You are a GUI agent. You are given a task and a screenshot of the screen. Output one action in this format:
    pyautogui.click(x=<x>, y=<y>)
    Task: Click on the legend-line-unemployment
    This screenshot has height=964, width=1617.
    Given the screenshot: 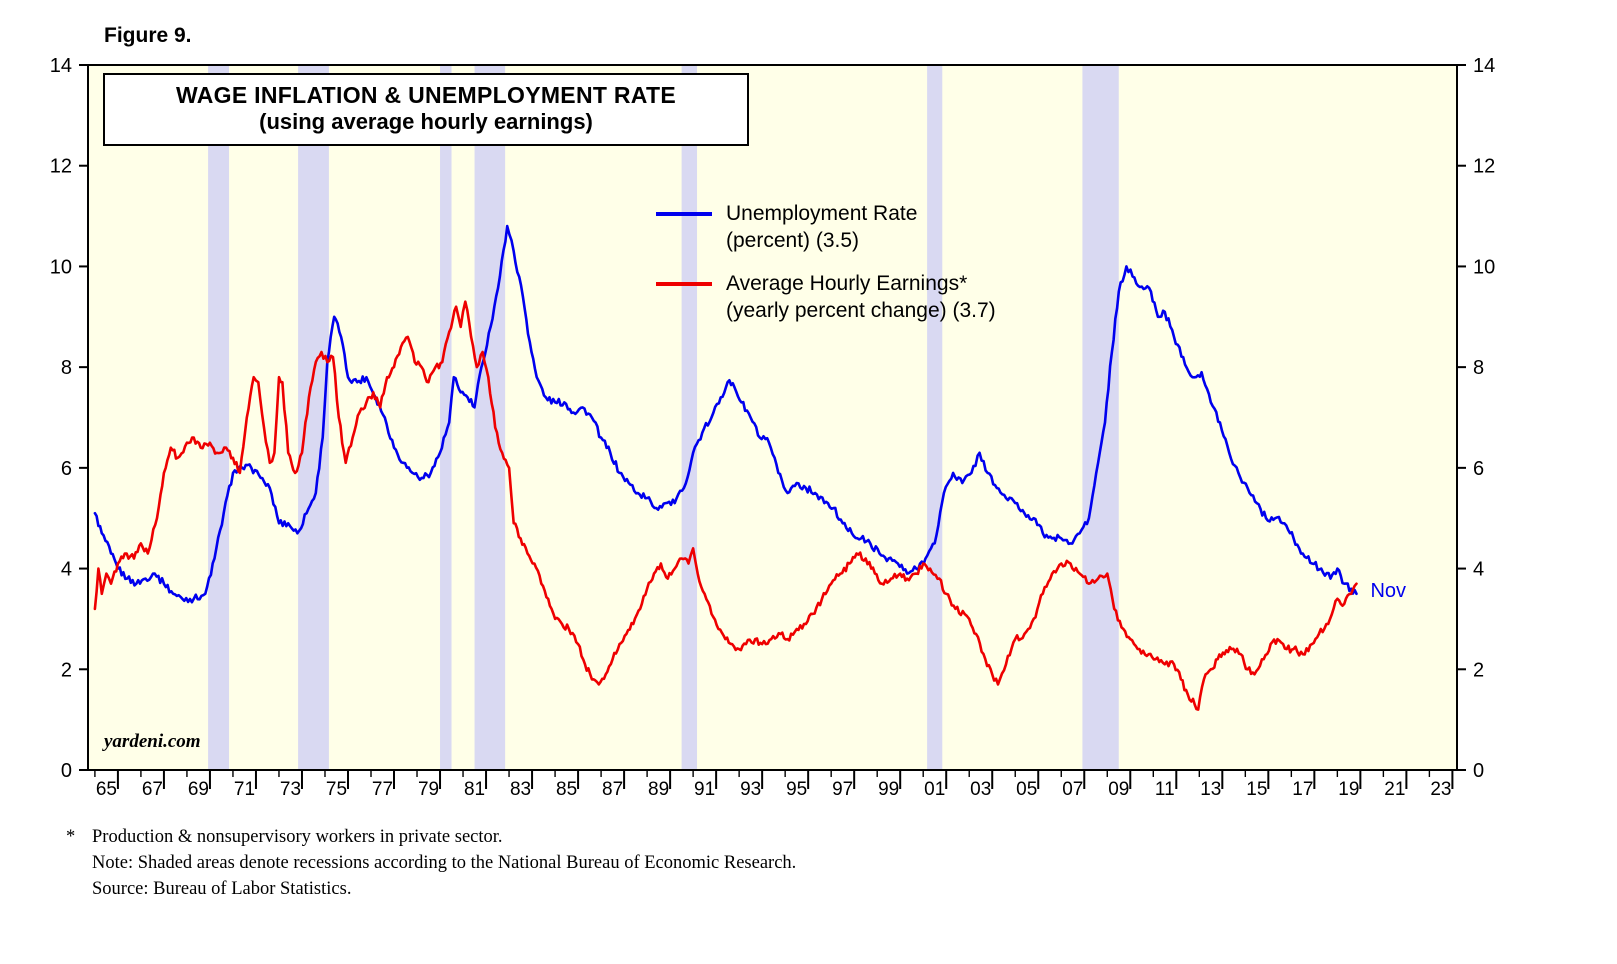 What is the action you would take?
    pyautogui.click(x=684, y=214)
    